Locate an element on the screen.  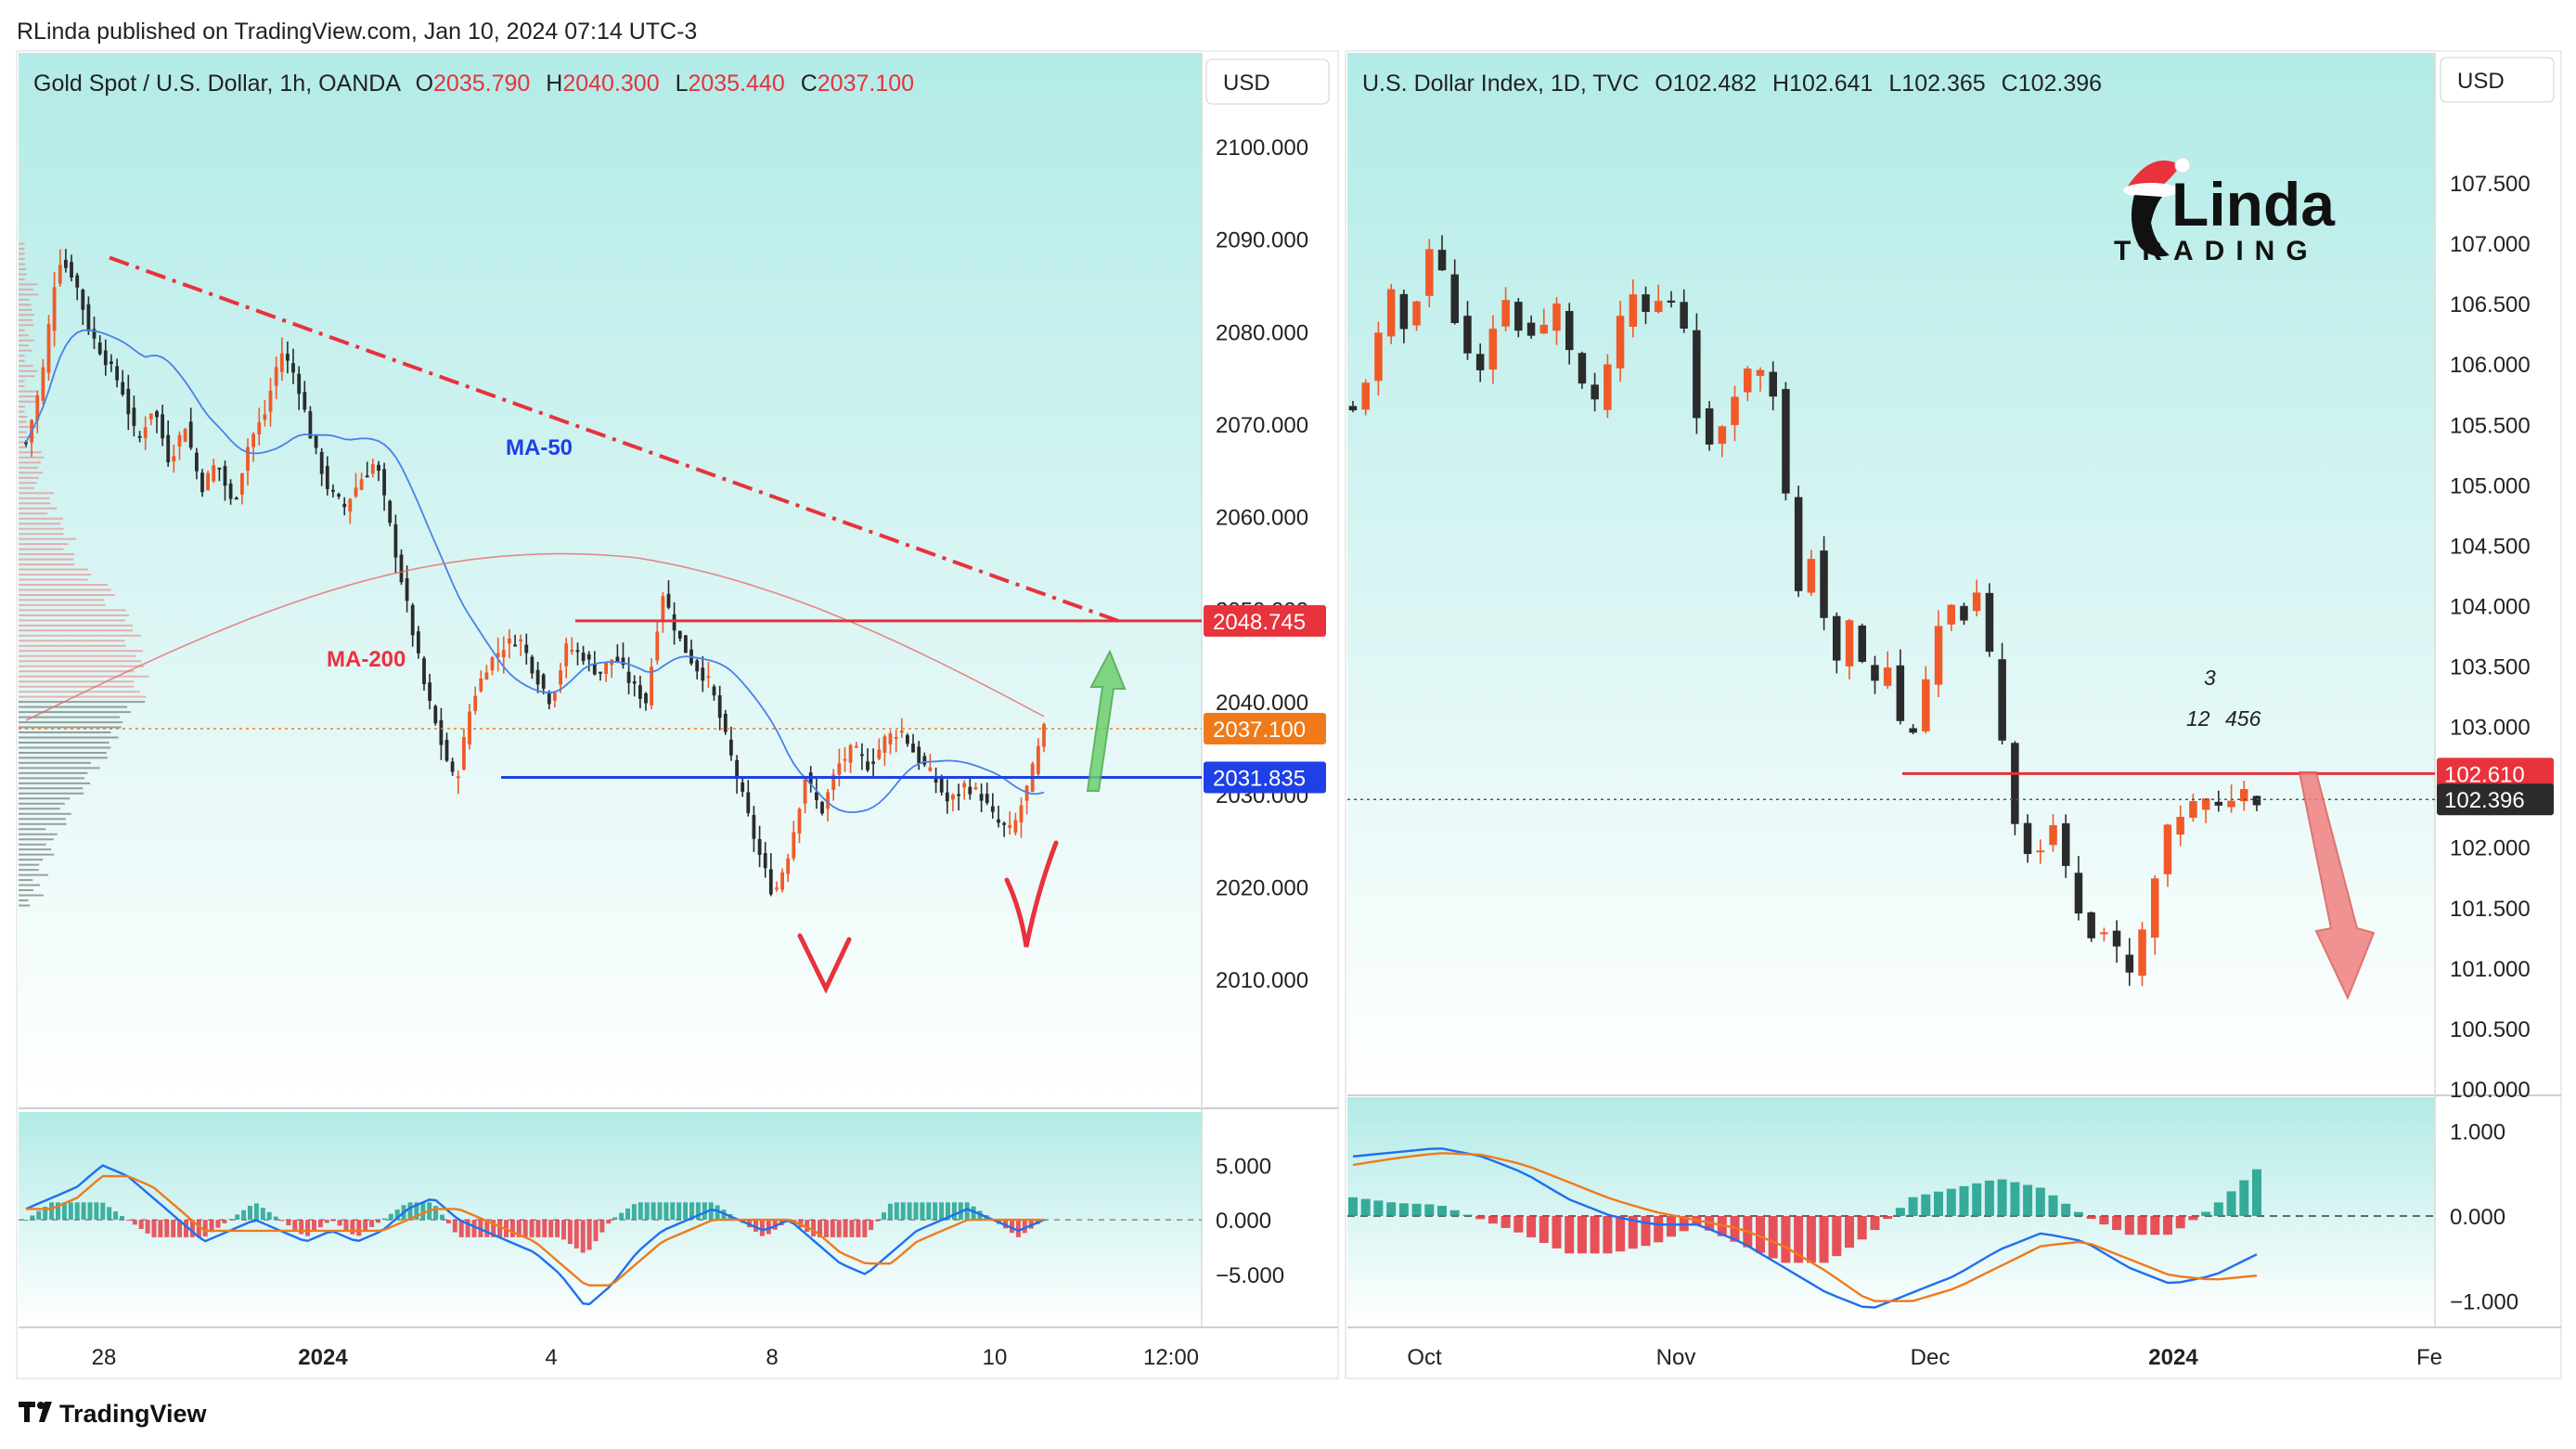
tradingview-footer: TradingView is located at coordinates (114, 1414).